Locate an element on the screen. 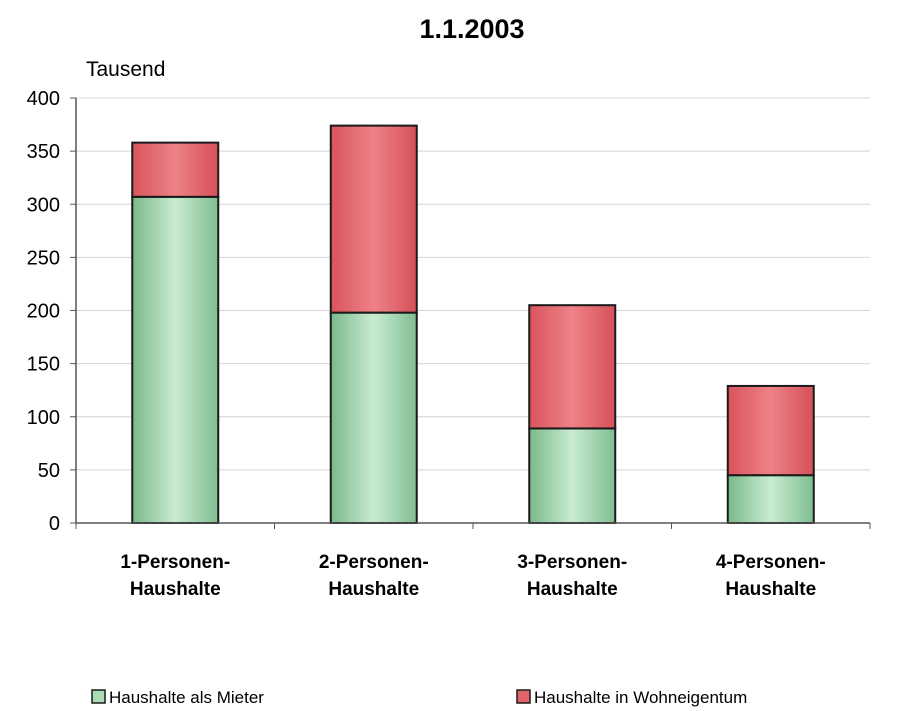 The width and height of the screenshot is (907, 711). y-tick-label: 350 is located at coordinates (43, 152).